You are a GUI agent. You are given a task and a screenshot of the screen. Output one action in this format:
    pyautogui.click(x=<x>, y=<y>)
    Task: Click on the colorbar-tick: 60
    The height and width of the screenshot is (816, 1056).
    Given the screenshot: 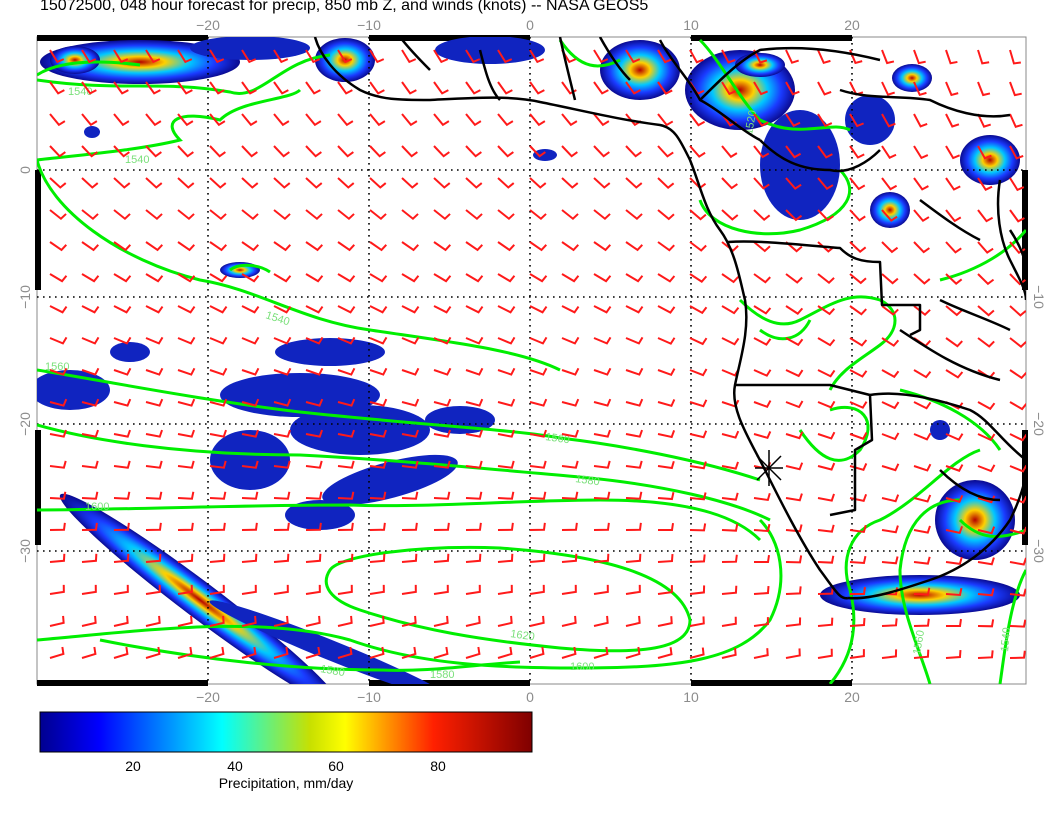 What is the action you would take?
    pyautogui.click(x=336, y=766)
    